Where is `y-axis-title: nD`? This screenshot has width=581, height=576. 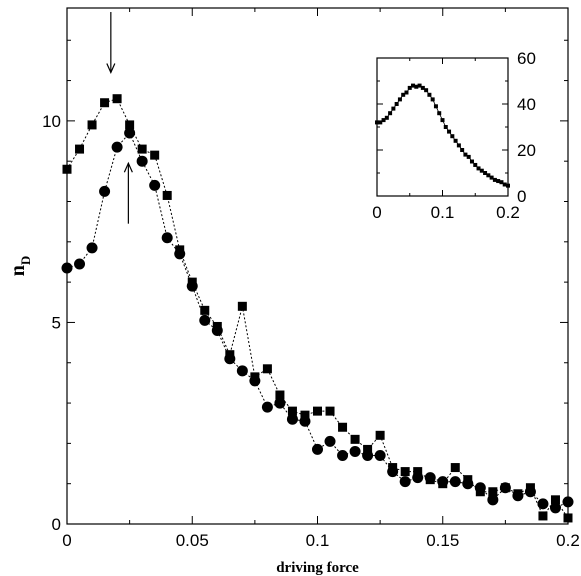
y-axis-title: nD is located at coordinates (20, 266).